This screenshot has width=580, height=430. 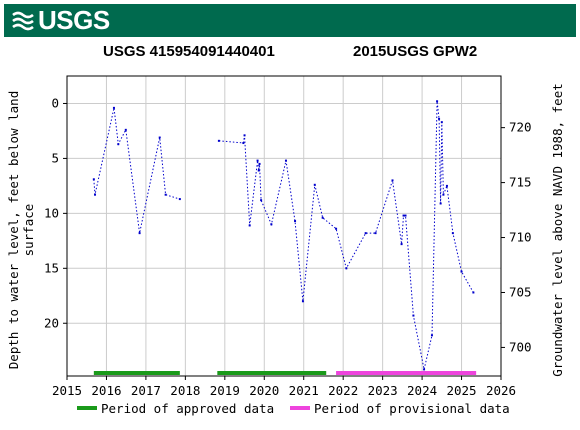 I want to click on legend-label: Period of provisional data, so click(x=412, y=408).